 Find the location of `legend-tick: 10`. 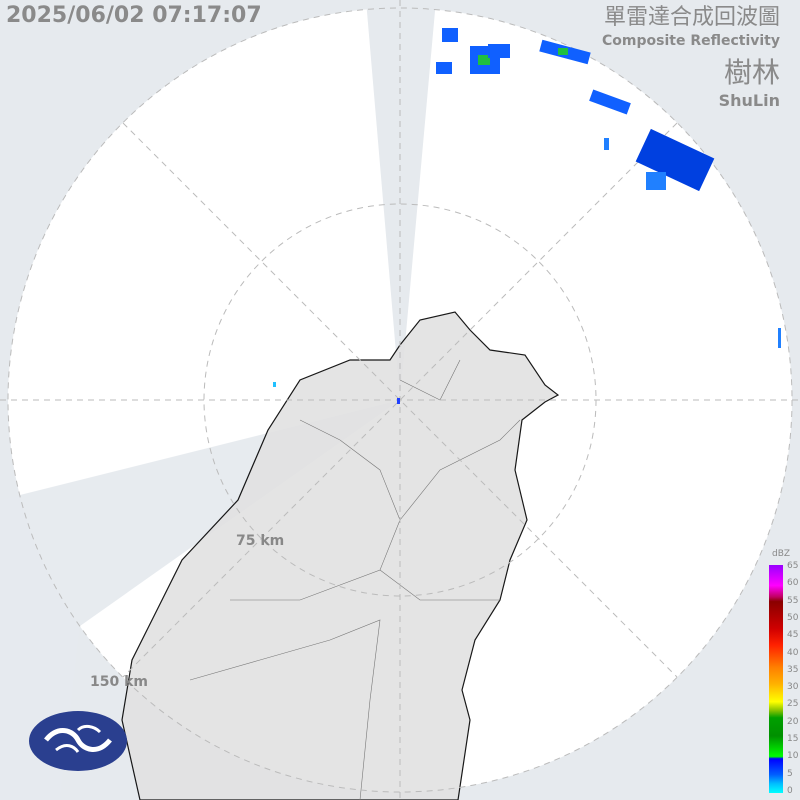

legend-tick: 10 is located at coordinates (793, 756).